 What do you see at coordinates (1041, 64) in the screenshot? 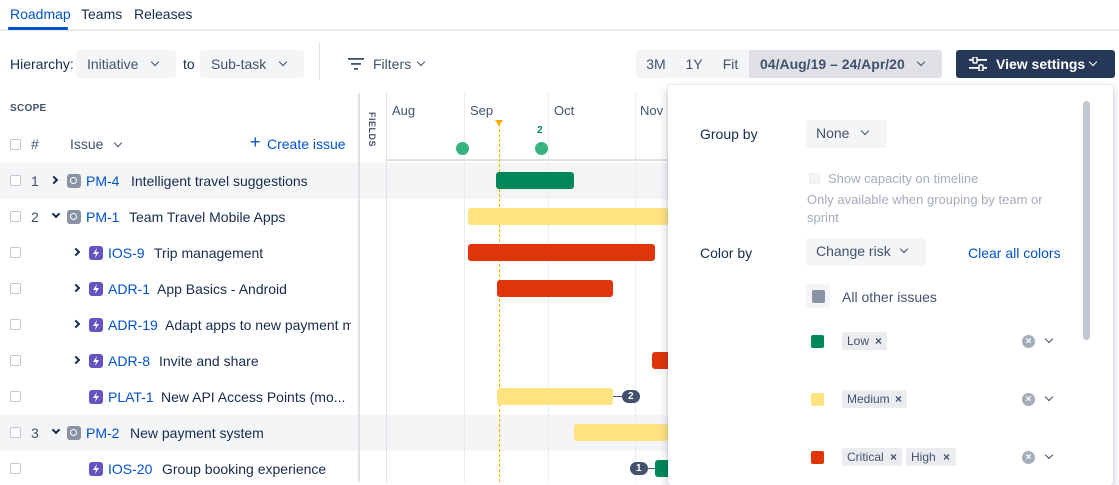
I see `view-settings-label: View settings` at bounding box center [1041, 64].